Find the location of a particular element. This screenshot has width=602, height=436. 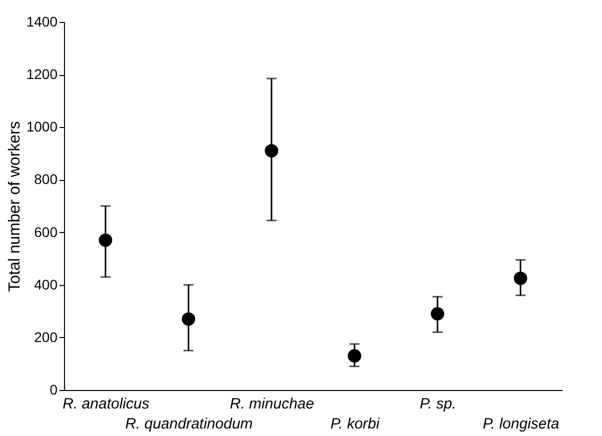

y-tick-label: 200 is located at coordinates (46, 336).